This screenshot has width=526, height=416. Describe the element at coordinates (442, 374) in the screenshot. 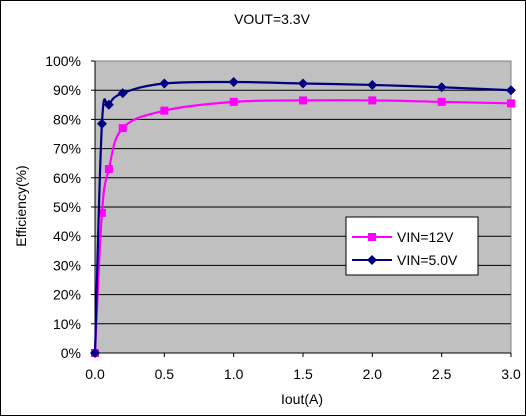

I see `x-tick-label: 2.5` at that location.